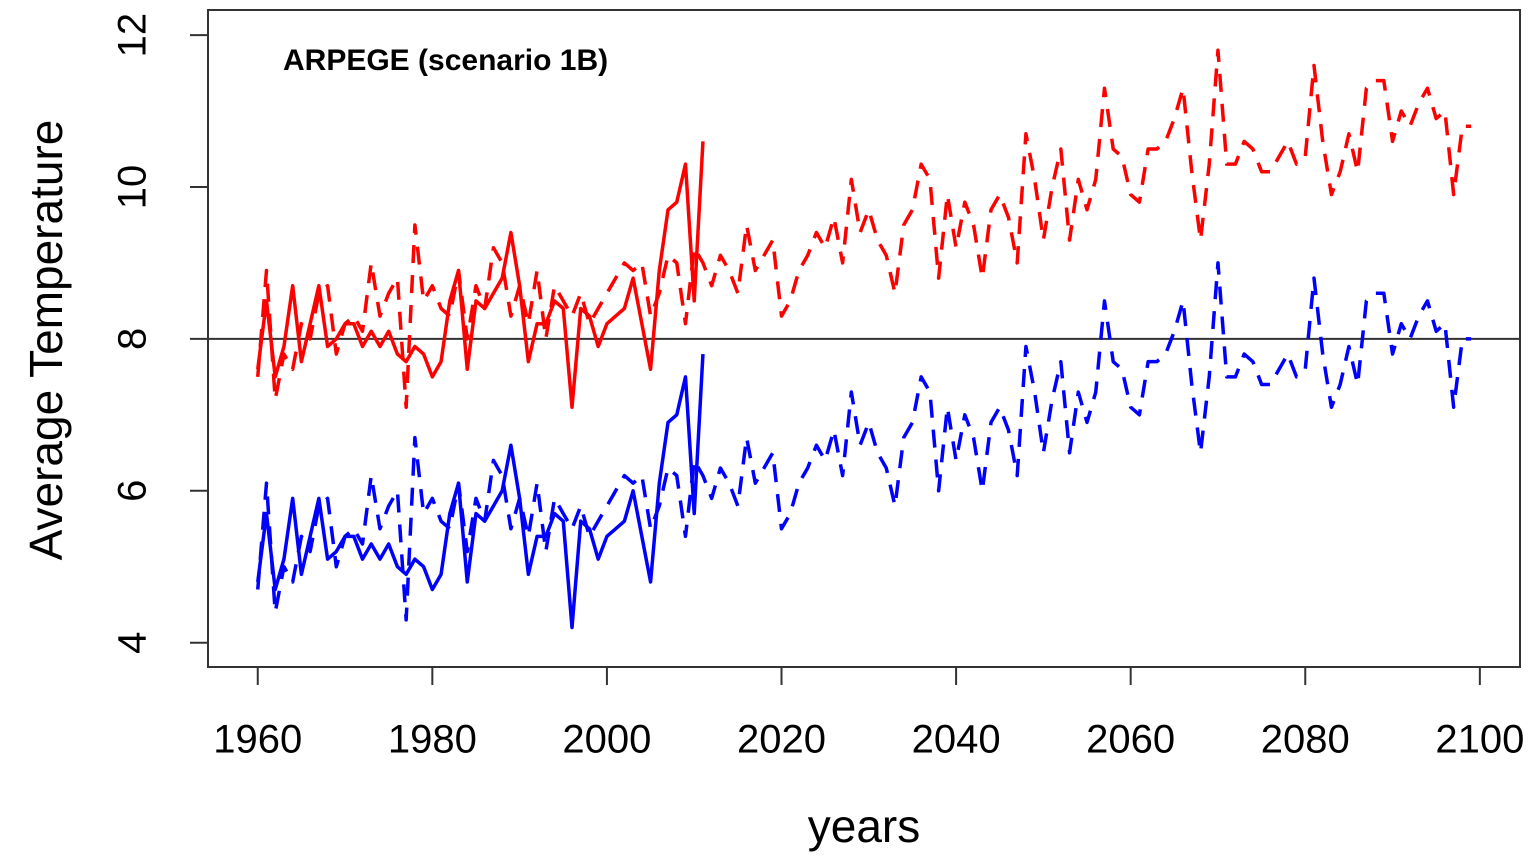 The height and width of the screenshot is (862, 1537). What do you see at coordinates (606, 740) in the screenshot?
I see `x-tick-label: 2000` at bounding box center [606, 740].